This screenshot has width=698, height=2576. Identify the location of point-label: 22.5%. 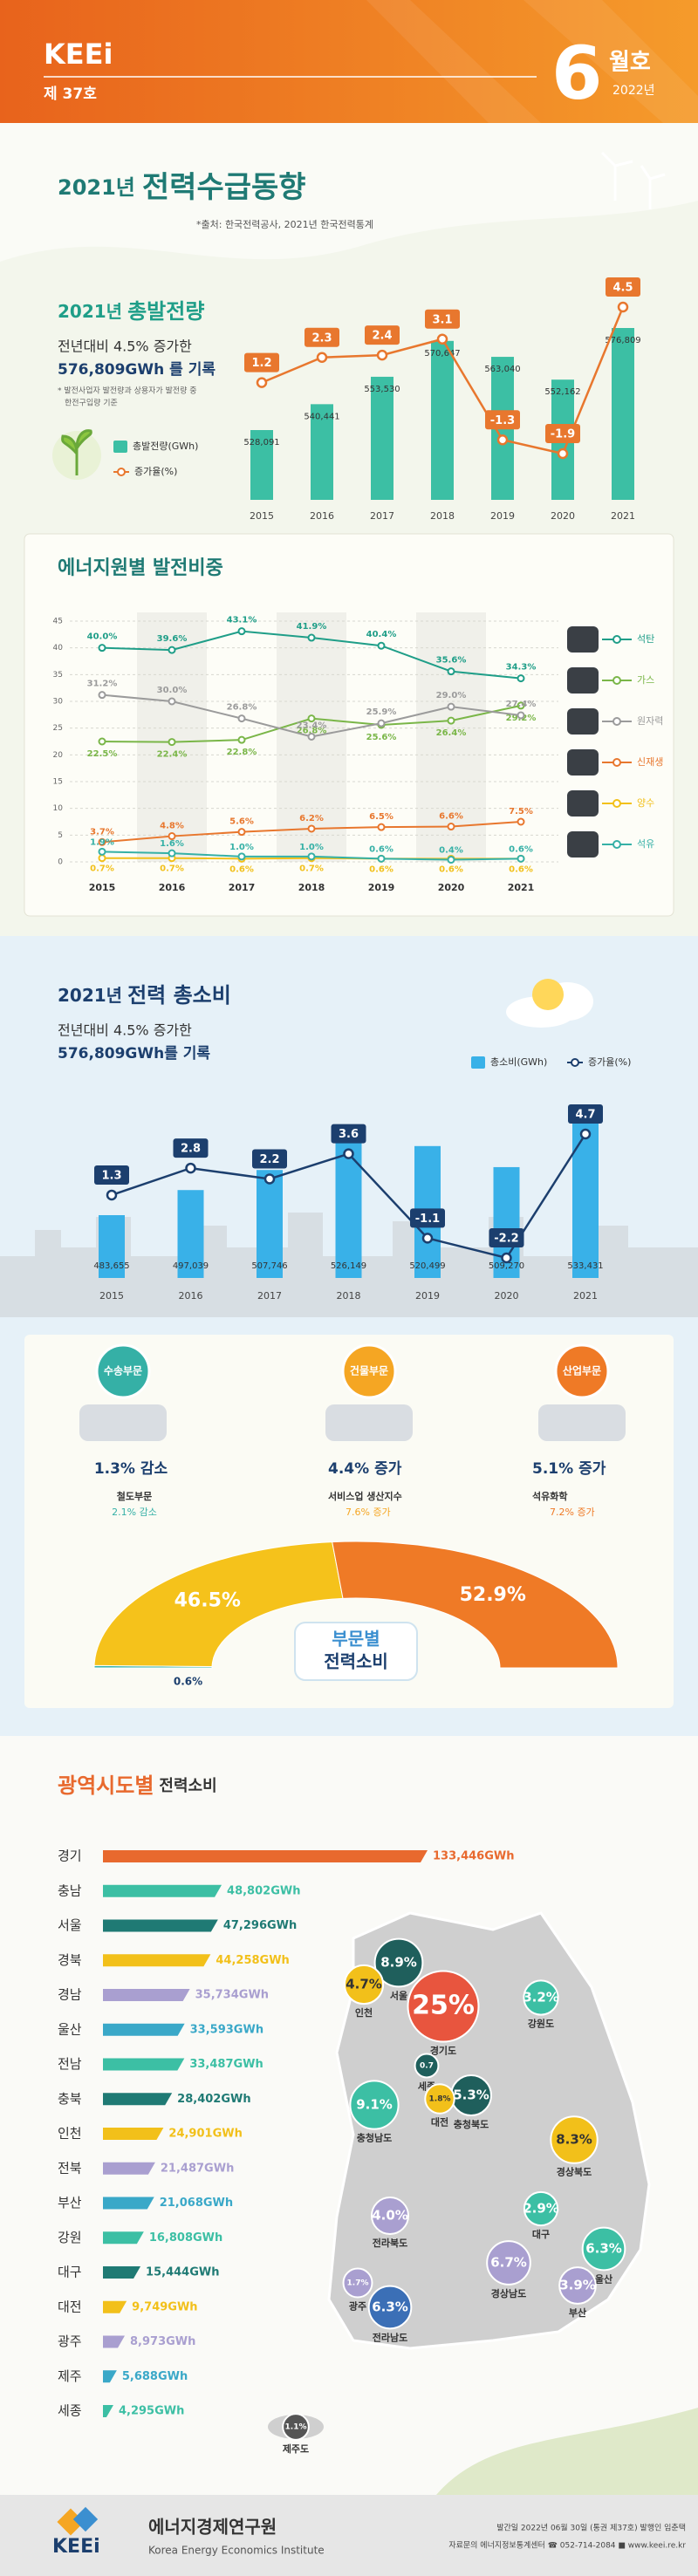
(102, 754).